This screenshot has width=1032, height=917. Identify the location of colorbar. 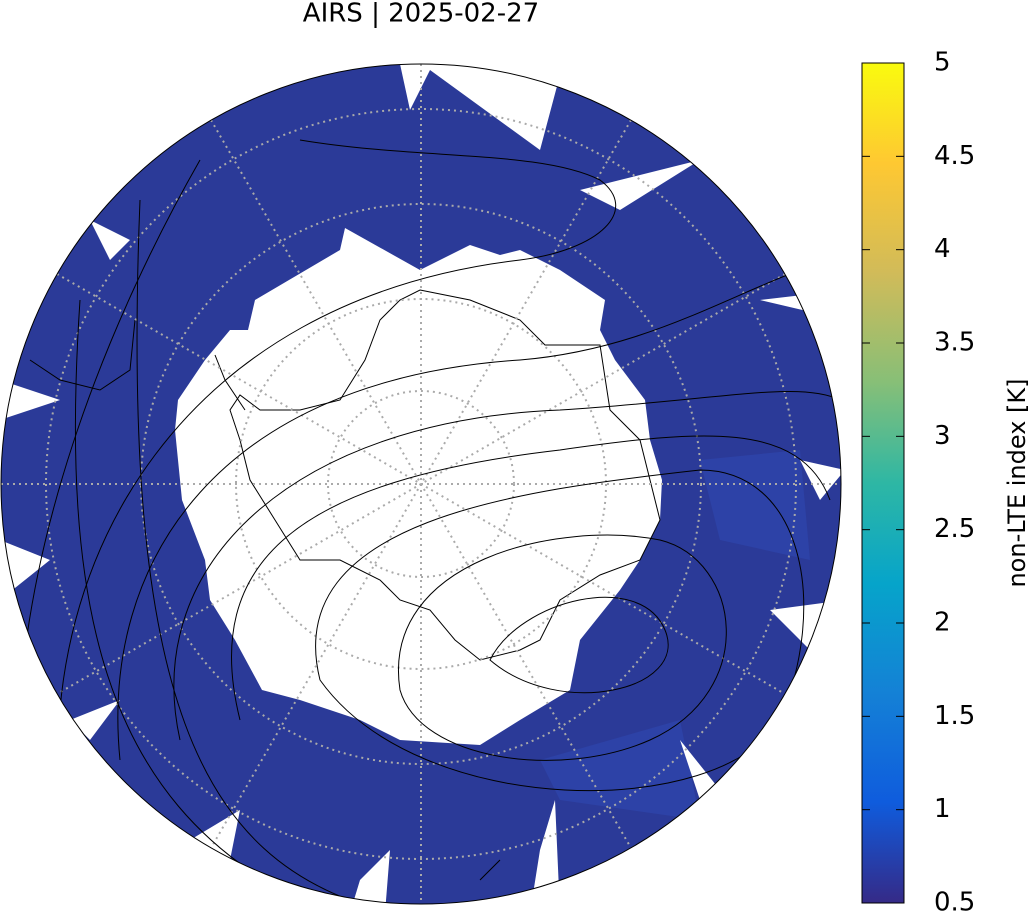
(883, 483).